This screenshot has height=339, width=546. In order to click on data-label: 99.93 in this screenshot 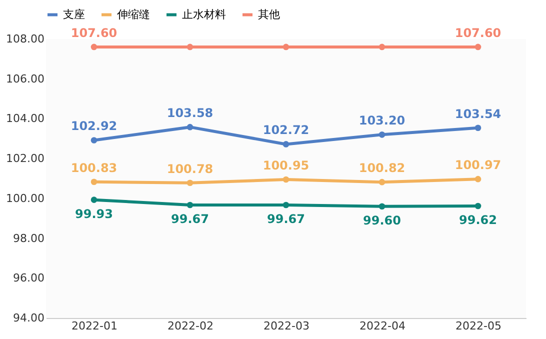, I will do `click(94, 213)`.